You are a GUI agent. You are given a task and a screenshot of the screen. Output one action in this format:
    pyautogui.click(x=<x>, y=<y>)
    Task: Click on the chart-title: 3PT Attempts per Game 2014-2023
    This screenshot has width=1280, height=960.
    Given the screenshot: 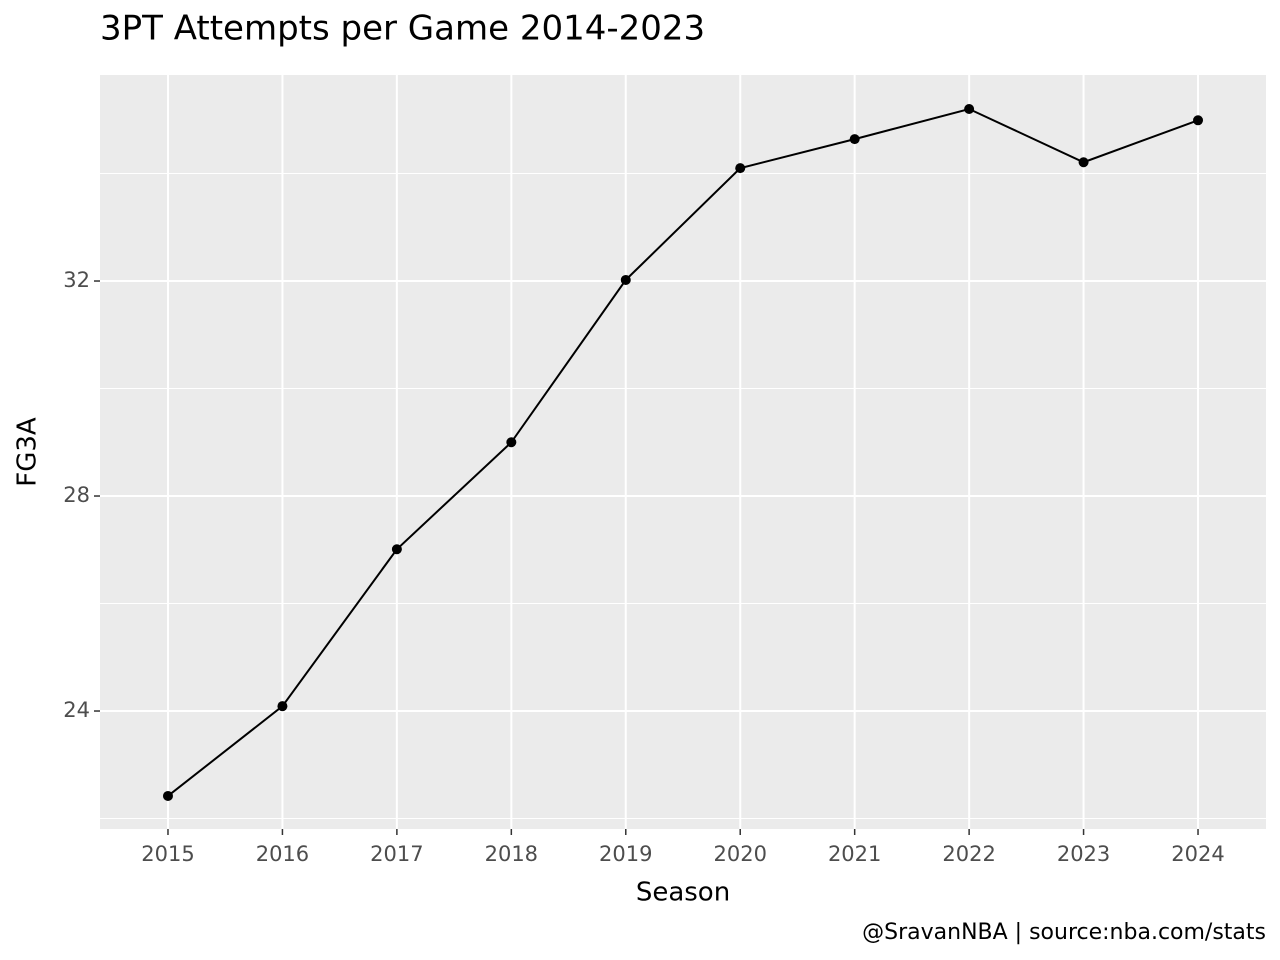 What is the action you would take?
    pyautogui.click(x=402, y=29)
    